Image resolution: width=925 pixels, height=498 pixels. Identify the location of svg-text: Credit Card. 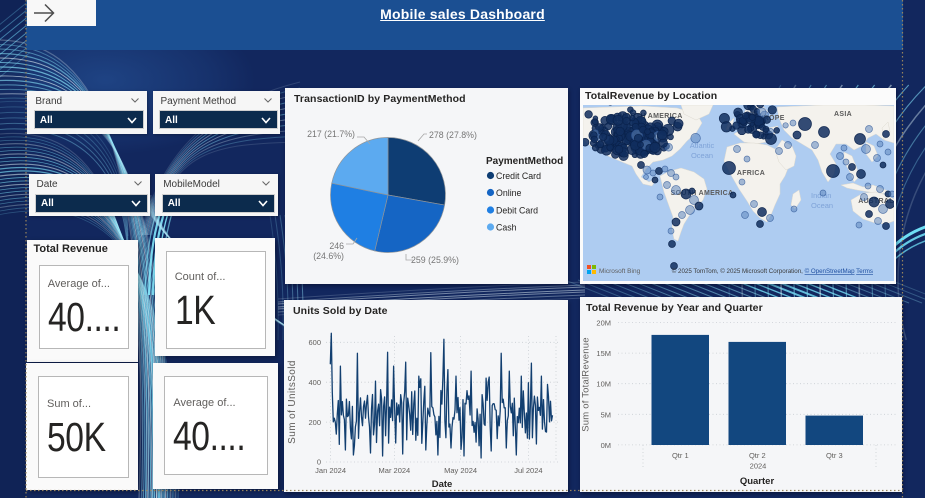
(518, 176).